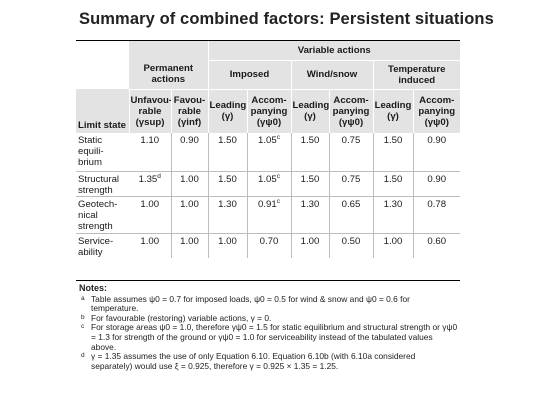 This screenshot has height=412, width=536. I want to click on cell-value: 1.35, so click(148, 179).